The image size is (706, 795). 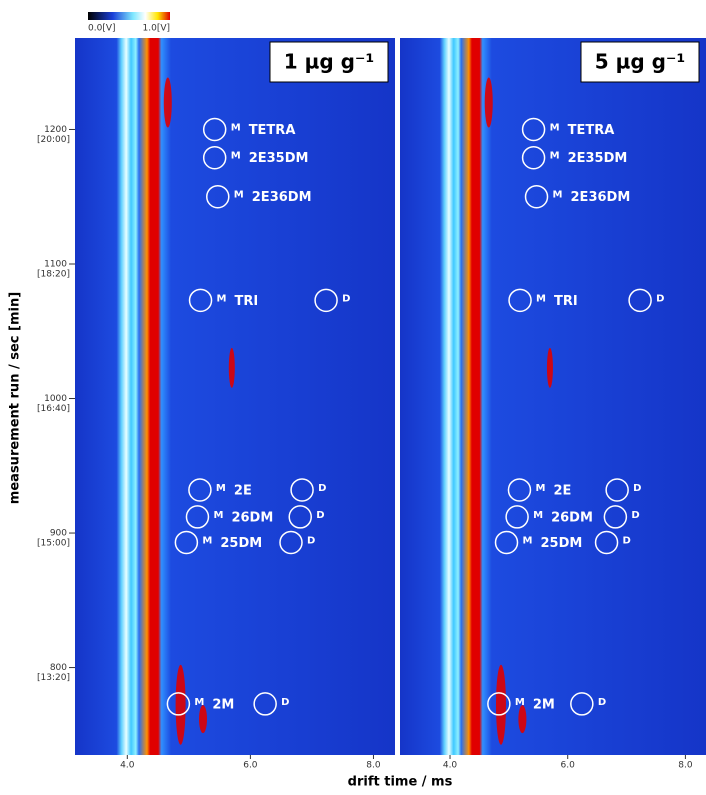 I want to click on y-tick-sublabel: [15:00], so click(x=53, y=544).